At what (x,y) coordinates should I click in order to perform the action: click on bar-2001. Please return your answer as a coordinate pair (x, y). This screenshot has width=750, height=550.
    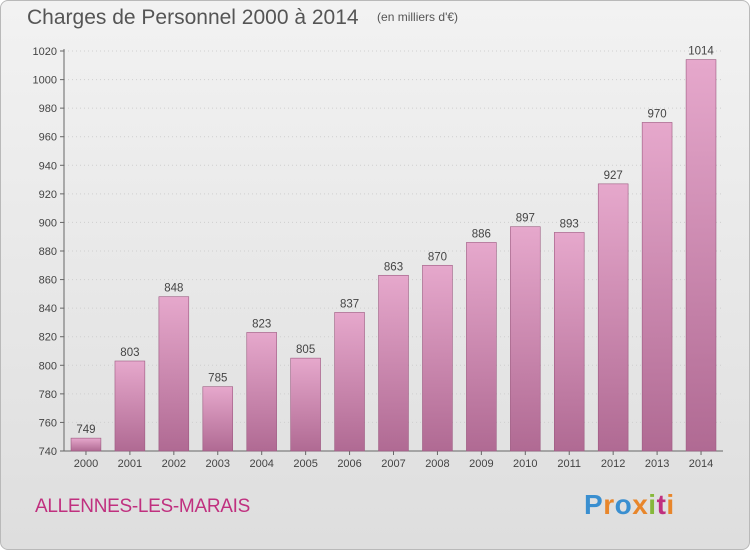
    Looking at the image, I should click on (130, 406).